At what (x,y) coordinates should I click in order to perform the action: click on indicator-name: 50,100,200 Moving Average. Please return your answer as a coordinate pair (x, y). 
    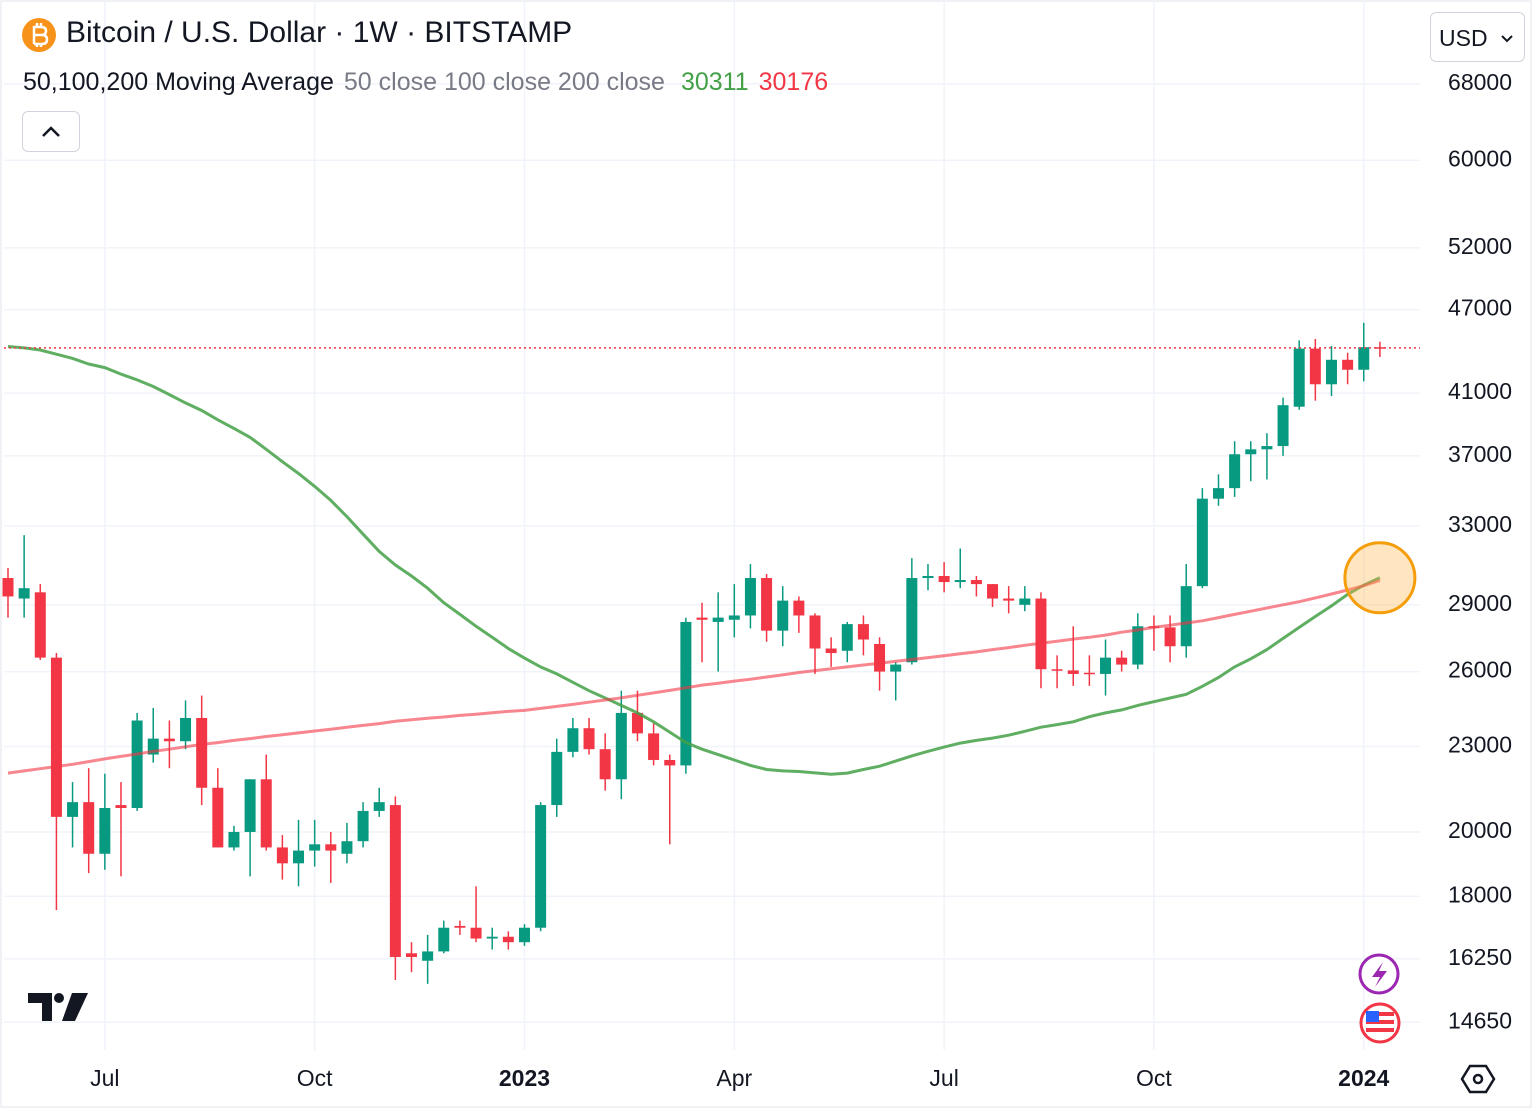
    Looking at the image, I should click on (178, 82).